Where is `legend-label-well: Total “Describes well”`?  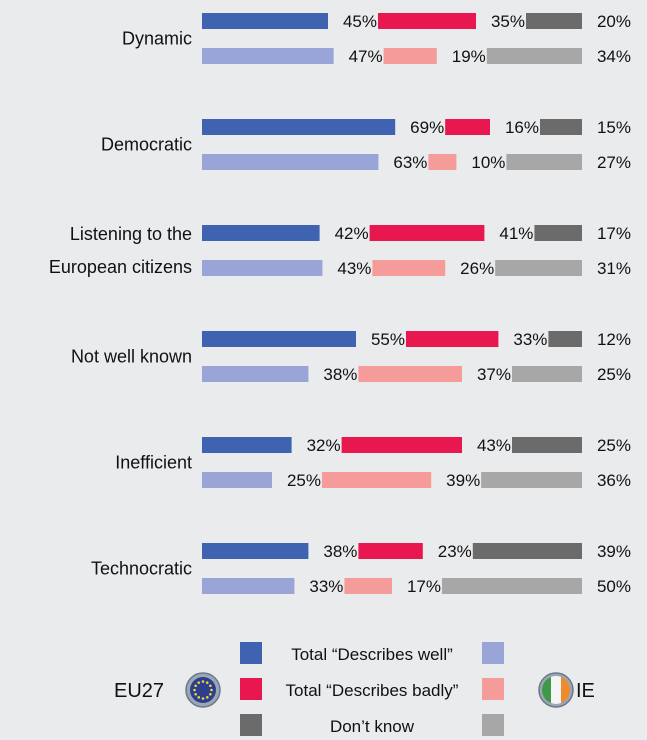
legend-label-well: Total “Describes well” is located at coordinates (372, 654).